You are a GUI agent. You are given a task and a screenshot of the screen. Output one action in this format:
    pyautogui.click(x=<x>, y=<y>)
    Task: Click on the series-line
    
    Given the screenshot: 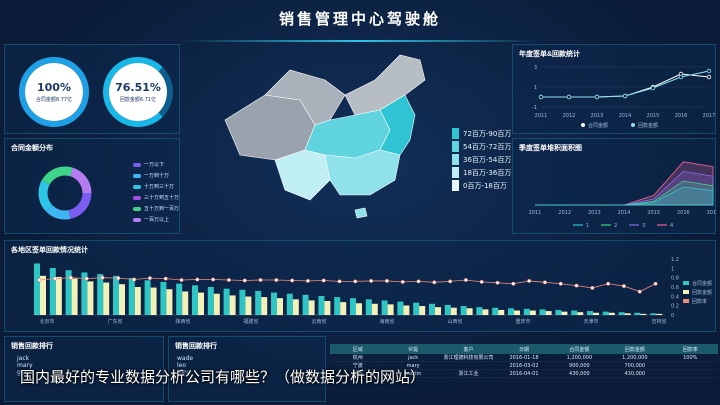 What is the action you would take?
    pyautogui.click(x=625, y=84)
    